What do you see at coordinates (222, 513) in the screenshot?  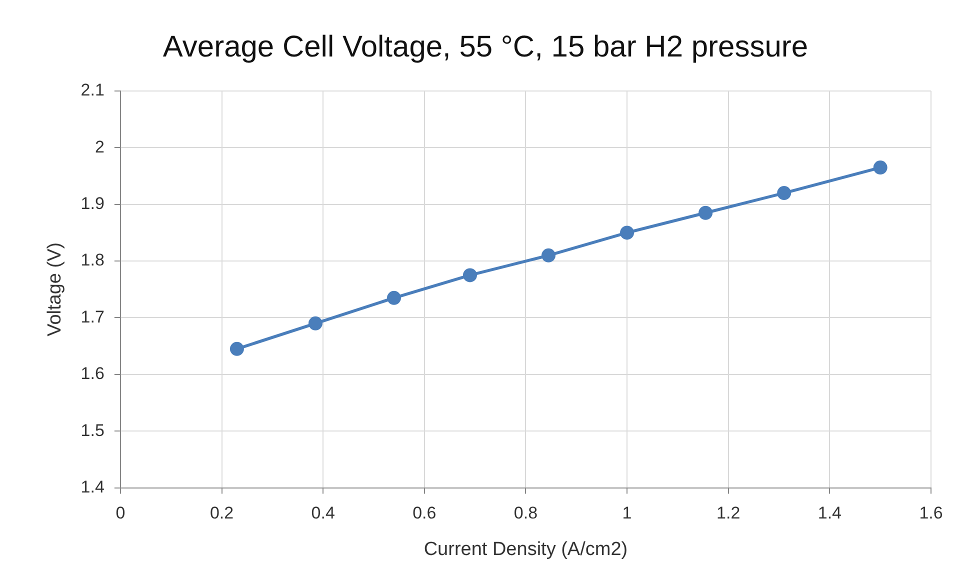 I see `x-tick-label: 0.2` at bounding box center [222, 513].